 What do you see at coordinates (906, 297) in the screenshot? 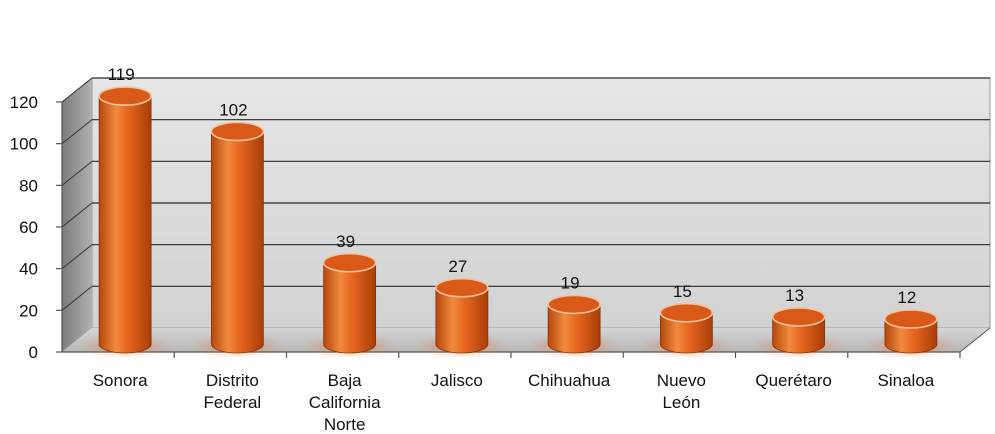
I see `data-label: 12` at bounding box center [906, 297].